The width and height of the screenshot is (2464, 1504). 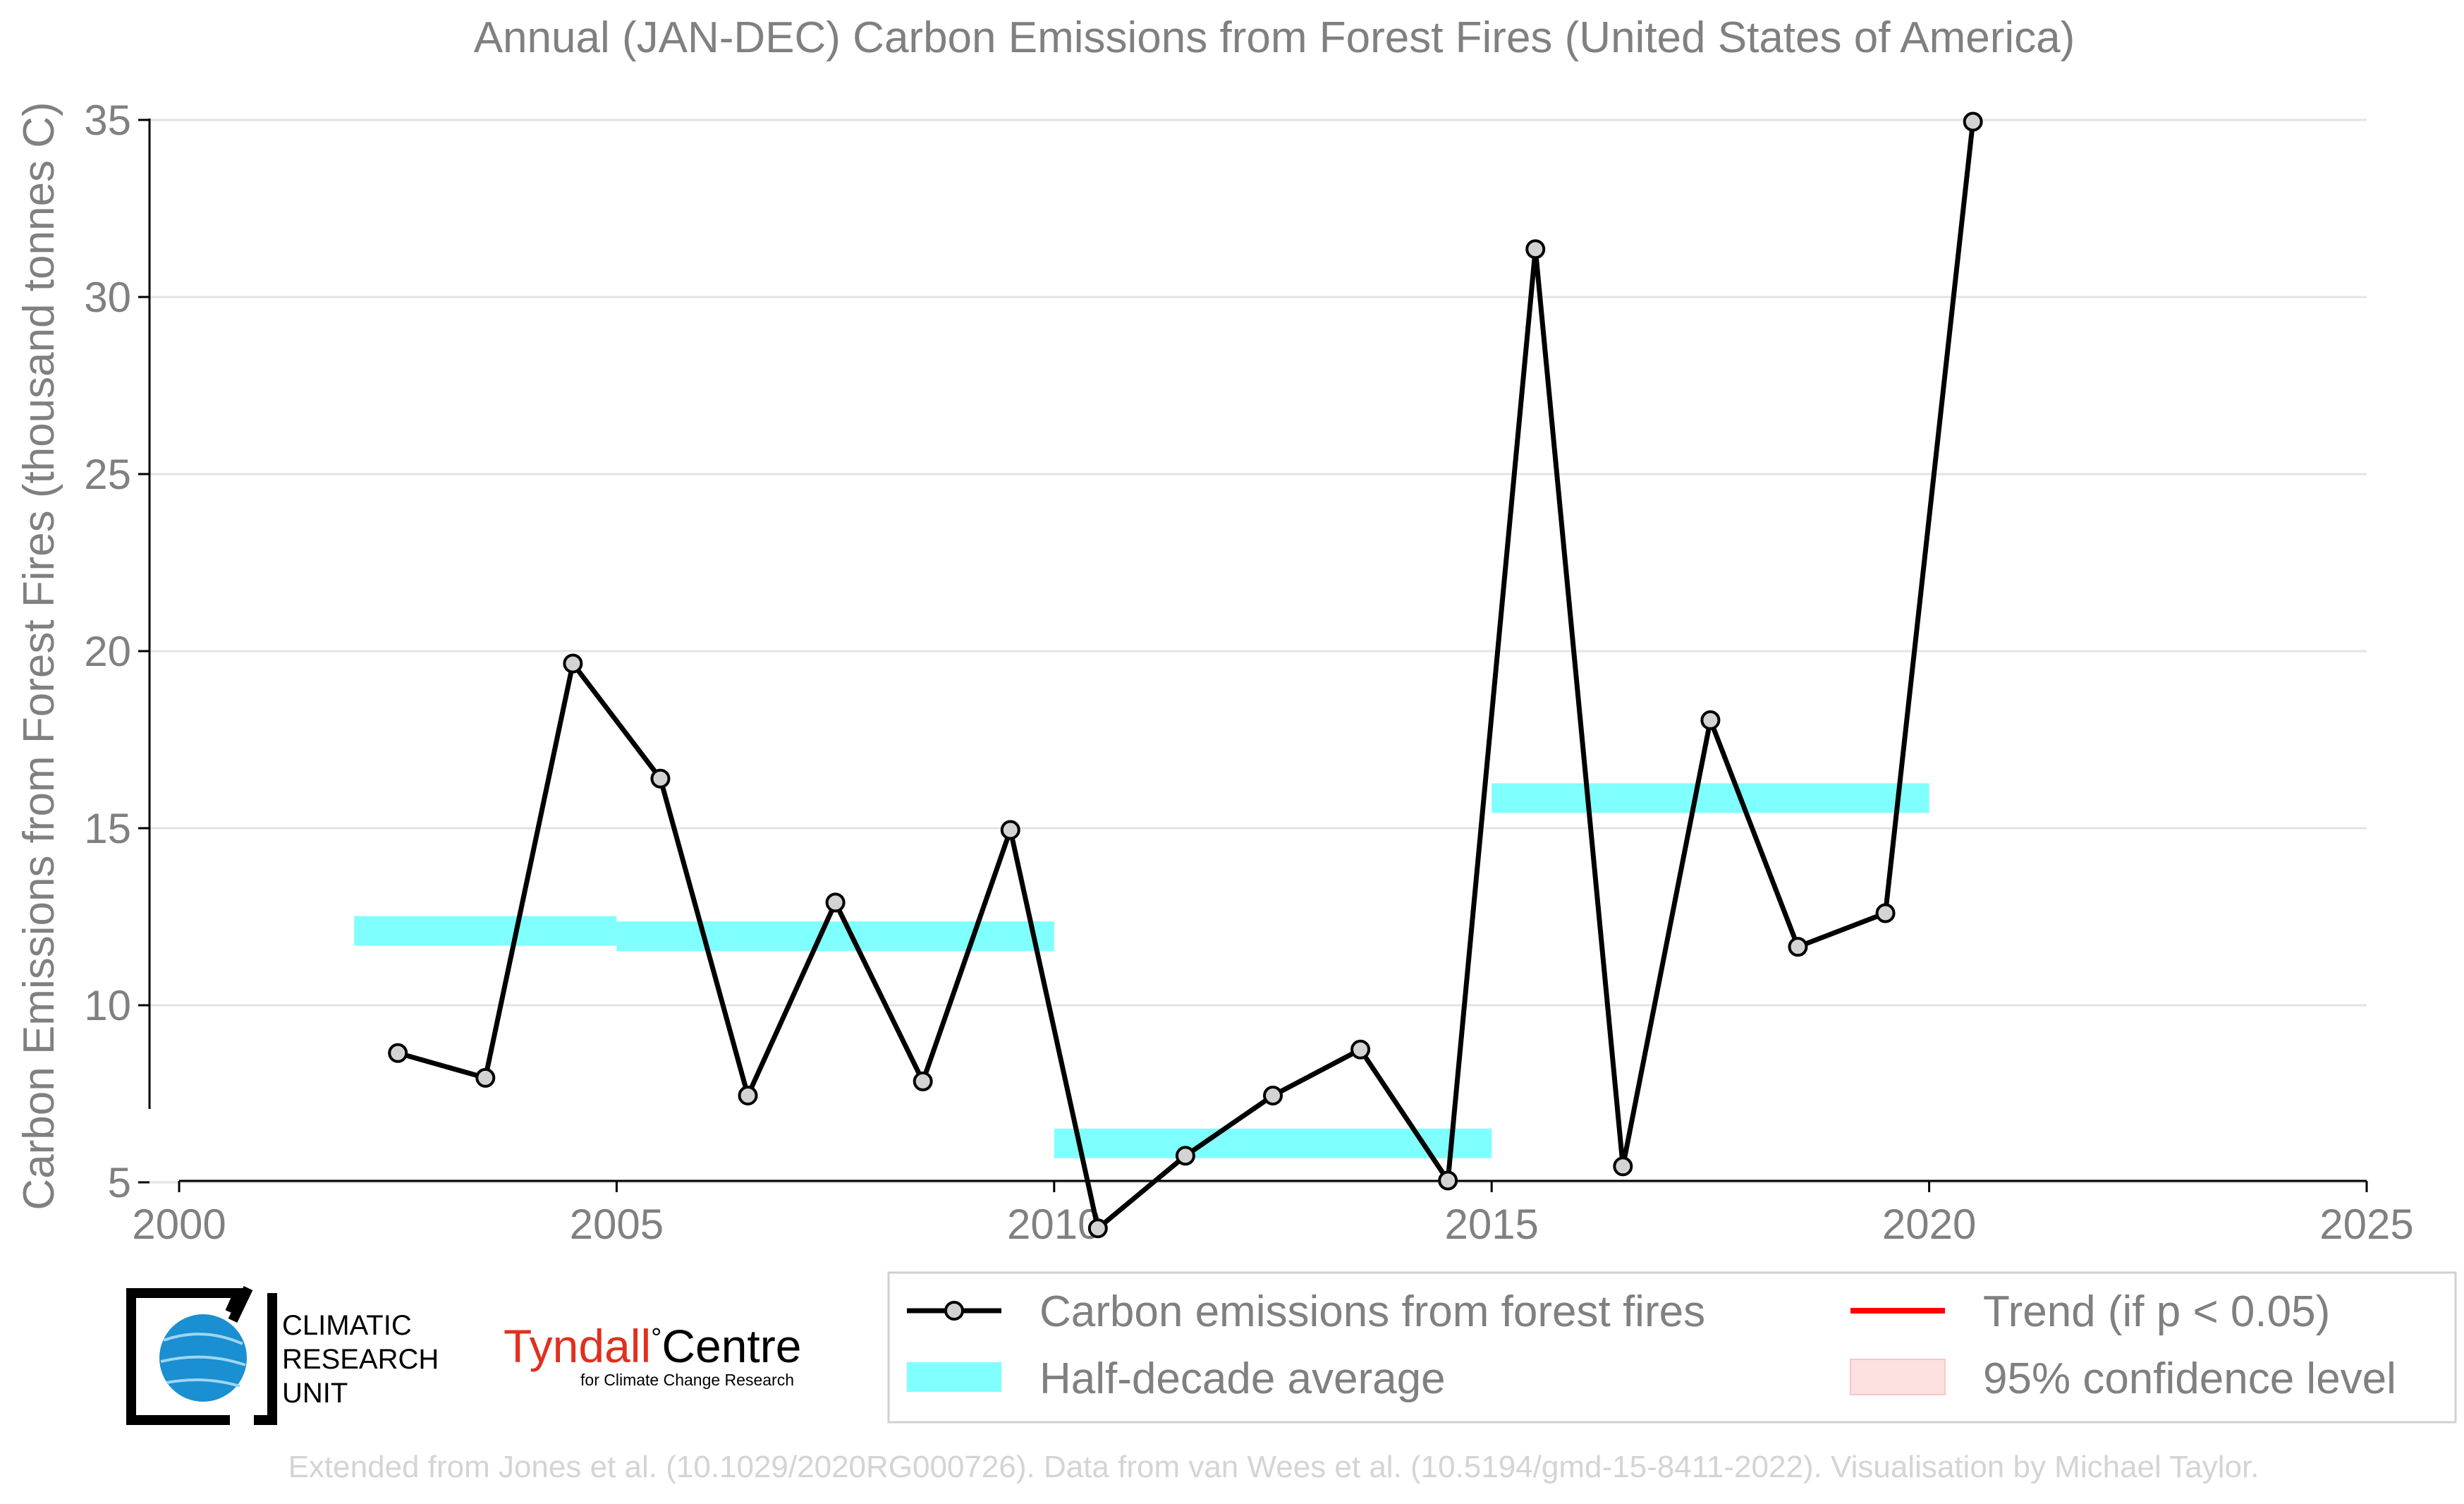 I want to click on y-tick-label-5: 5, so click(x=120, y=1182).